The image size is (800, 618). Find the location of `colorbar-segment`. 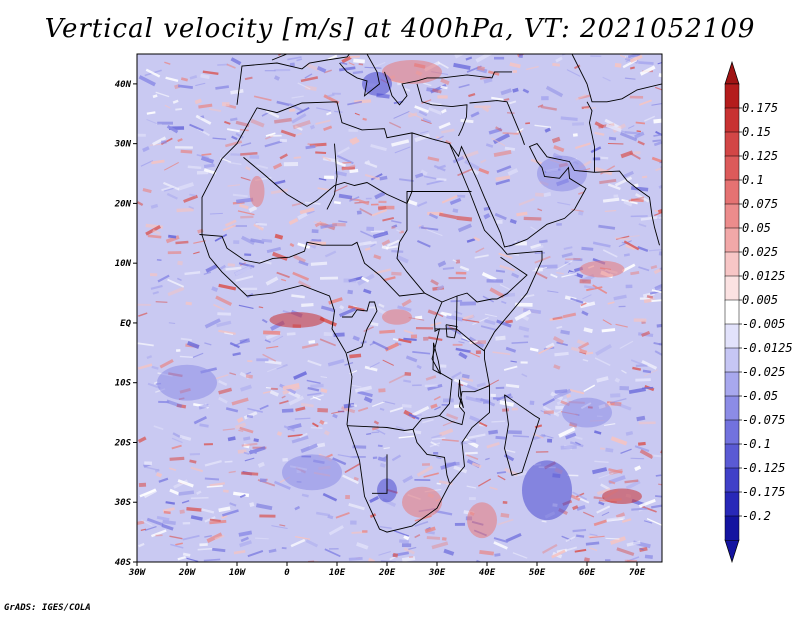

colorbar-segment is located at coordinates (732, 216).